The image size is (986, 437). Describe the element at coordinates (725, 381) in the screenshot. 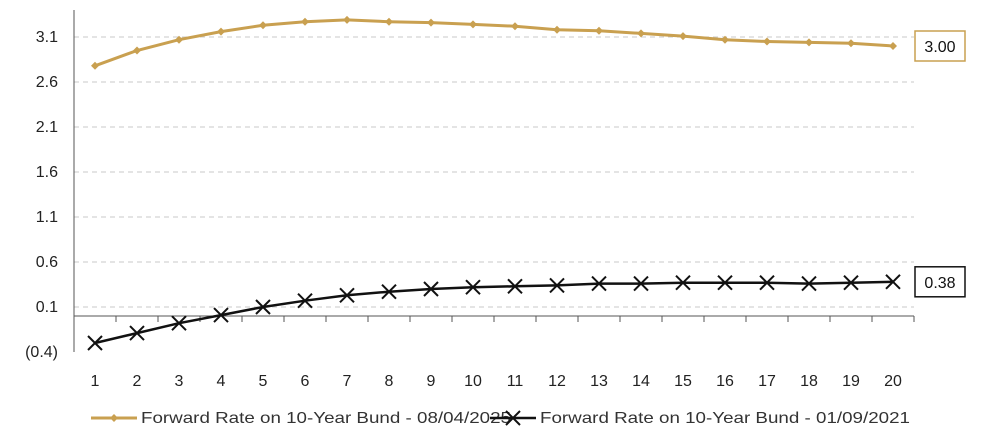

I see `x-tick-label: 16` at that location.